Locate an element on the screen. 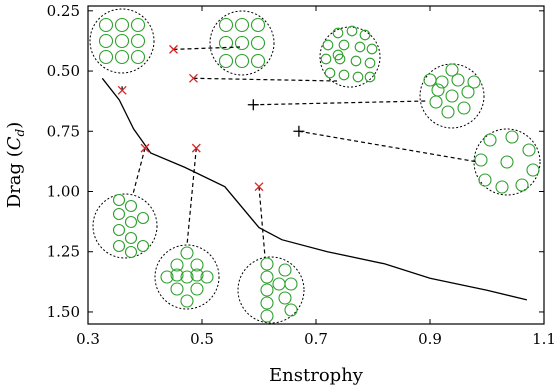  inset-two-columns is located at coordinates (271, 290).